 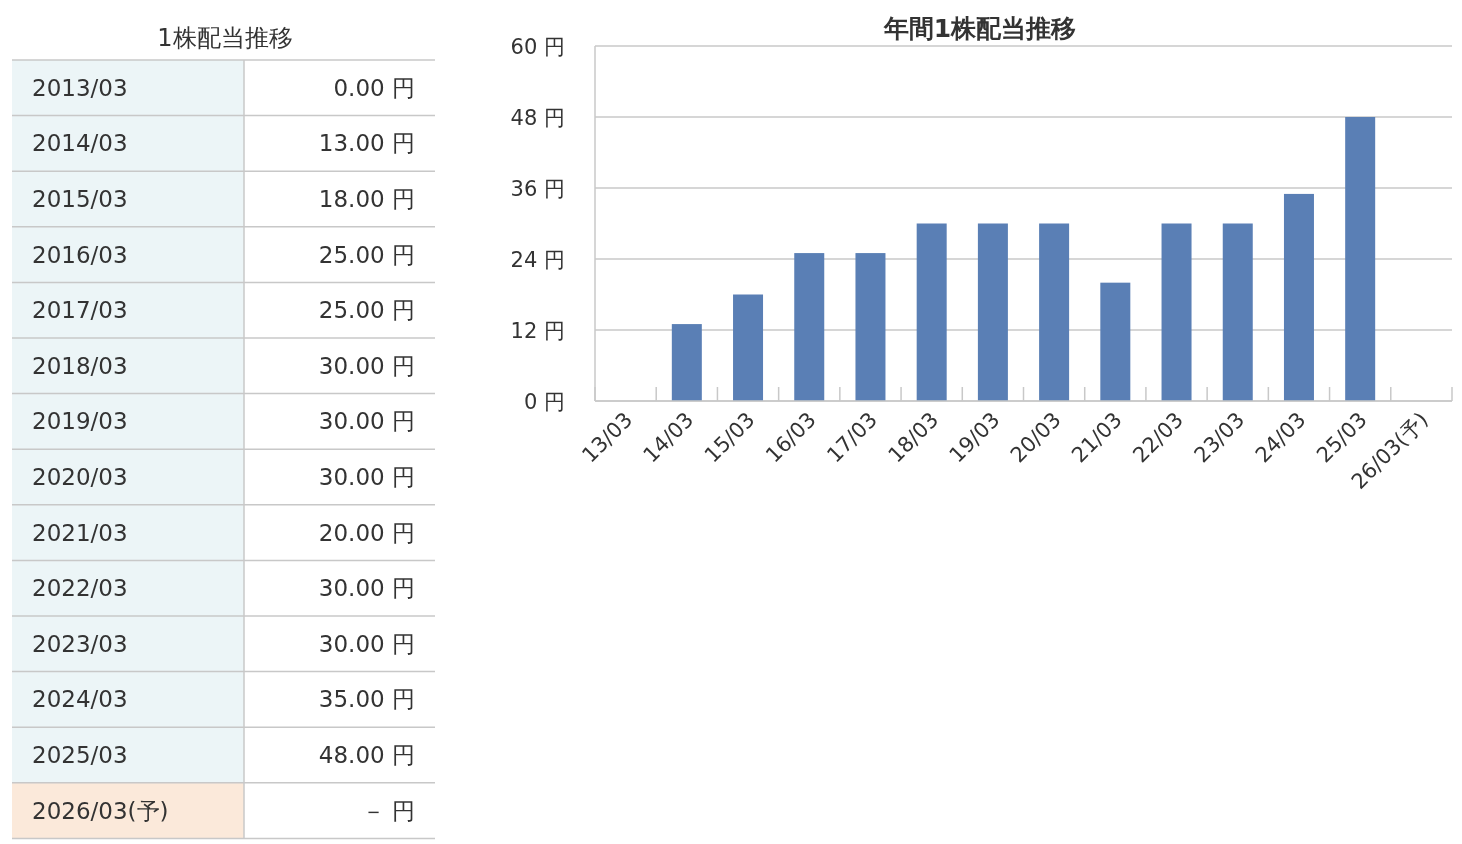 What do you see at coordinates (80, 699) in the screenshot?
I see `category-label: 2024/03` at bounding box center [80, 699].